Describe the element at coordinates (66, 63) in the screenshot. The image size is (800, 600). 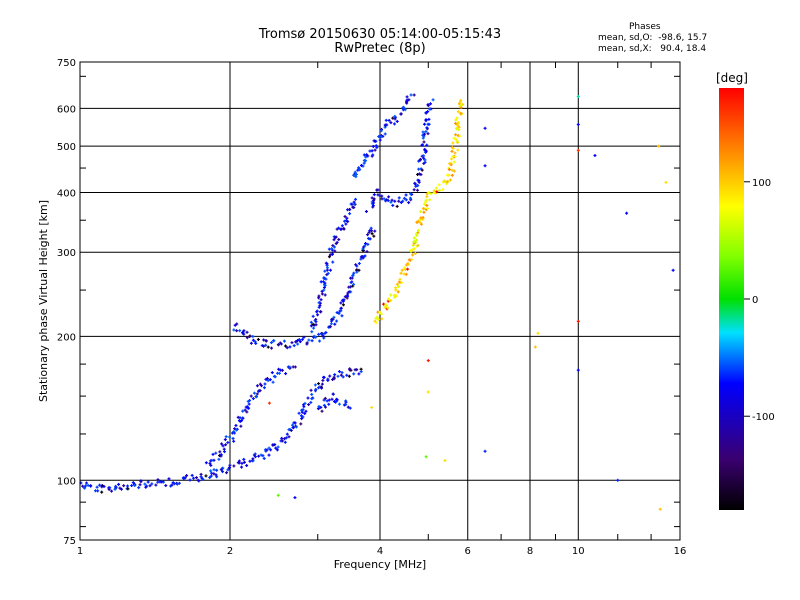
I see `y-tick-label: 750` at that location.